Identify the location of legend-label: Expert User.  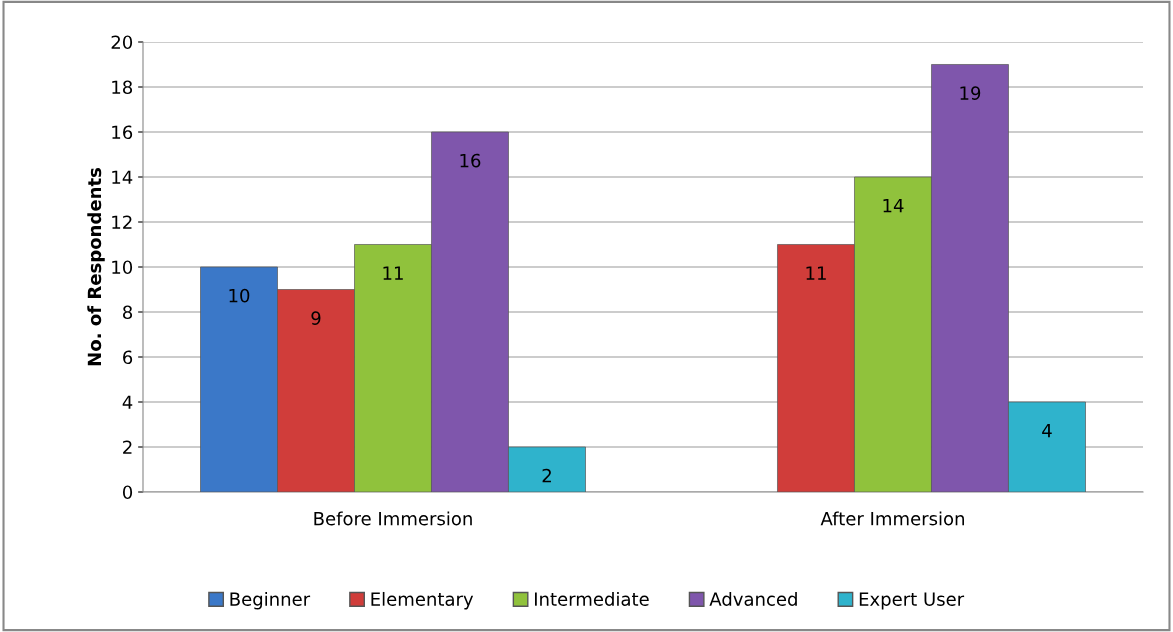
(912, 601).